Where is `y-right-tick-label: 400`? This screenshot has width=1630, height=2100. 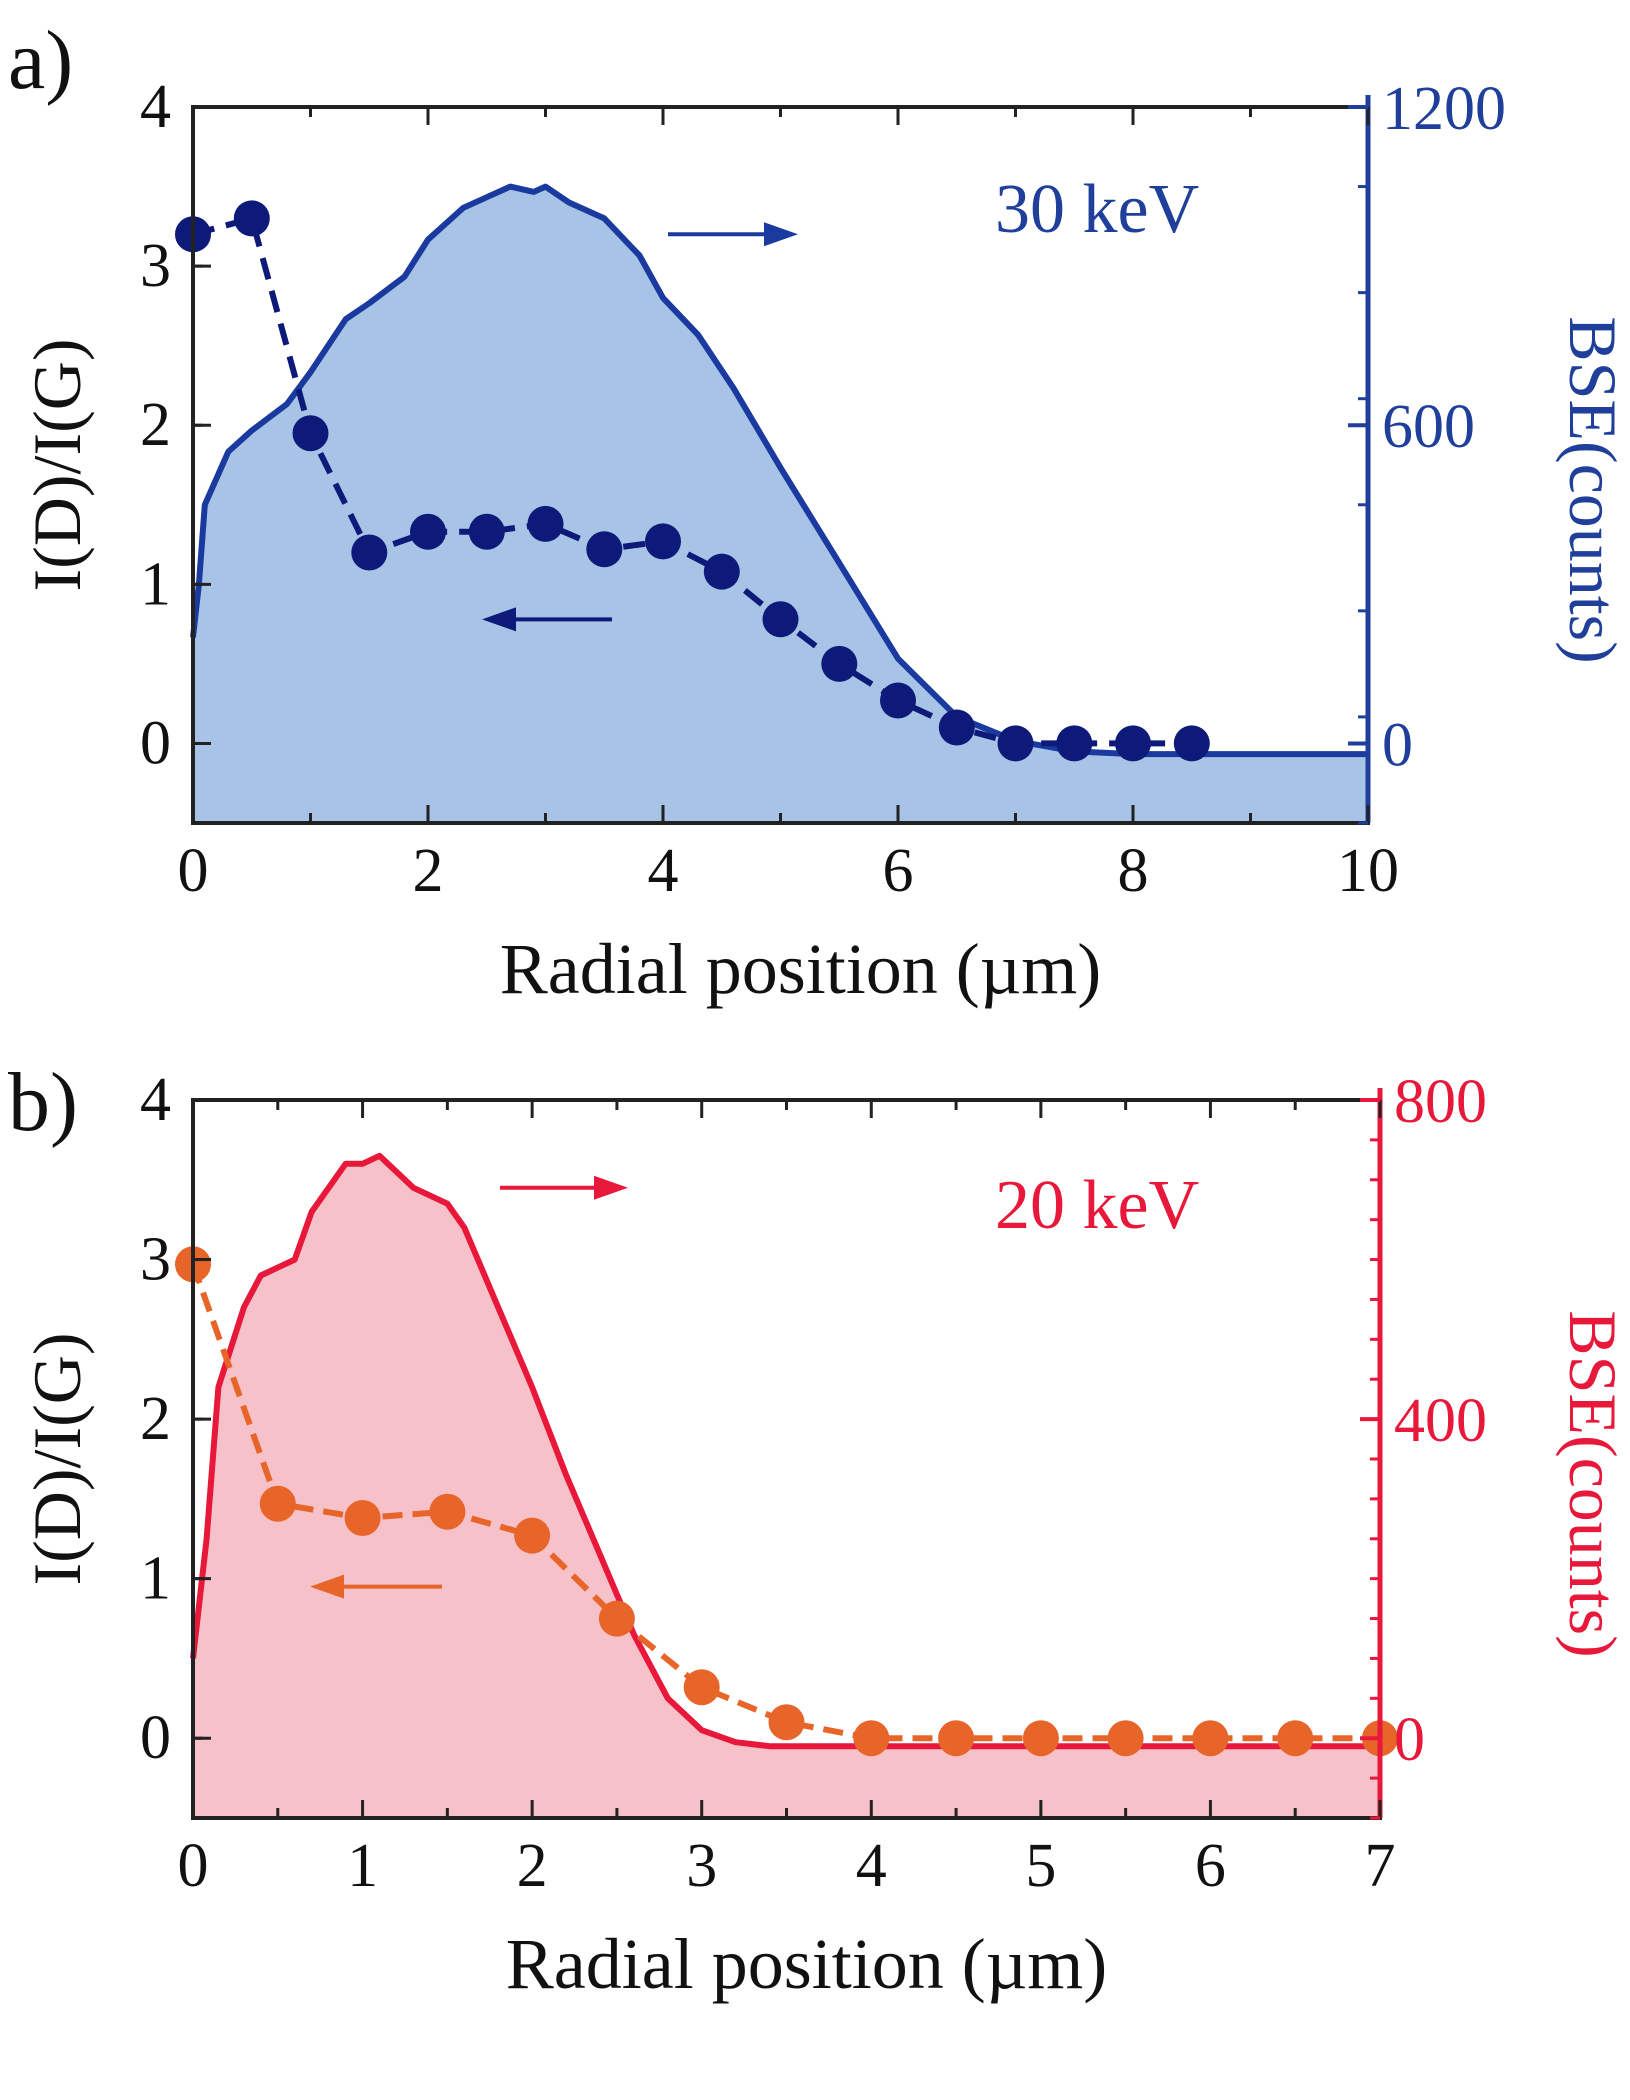
y-right-tick-label: 400 is located at coordinates (1440, 1421).